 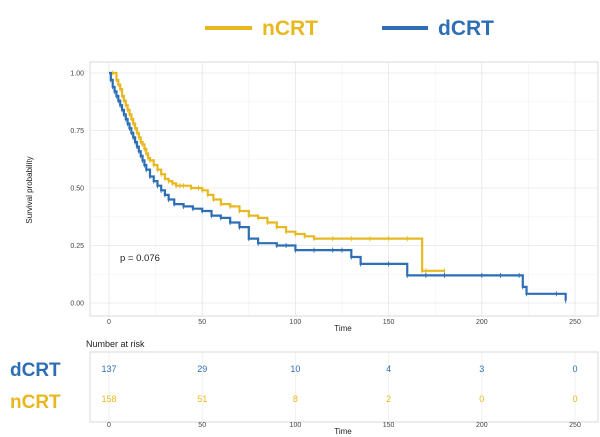 What do you see at coordinates (482, 322) in the screenshot?
I see `x-tick-label: 200` at bounding box center [482, 322].